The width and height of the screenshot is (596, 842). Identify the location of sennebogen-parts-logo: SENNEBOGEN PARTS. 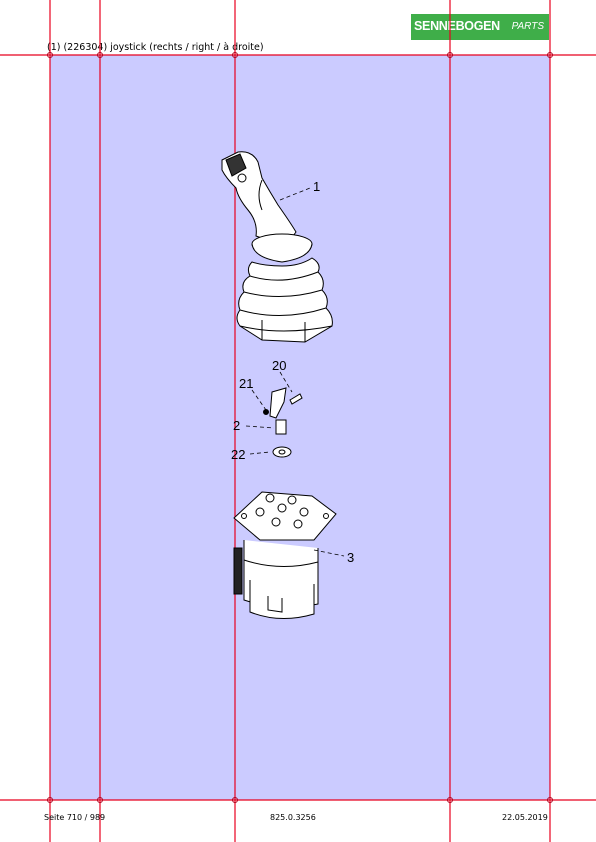
(480, 27).